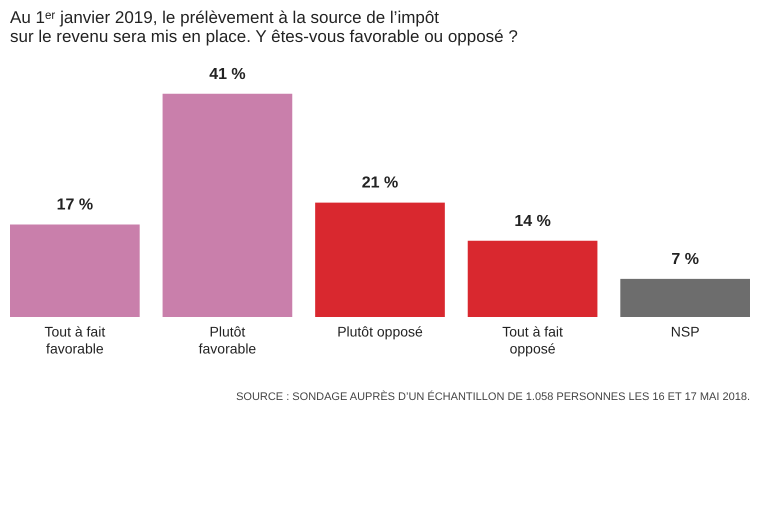 This screenshot has width=762, height=506. What do you see at coordinates (685, 332) in the screenshot?
I see `x-tick-label: NSP` at bounding box center [685, 332].